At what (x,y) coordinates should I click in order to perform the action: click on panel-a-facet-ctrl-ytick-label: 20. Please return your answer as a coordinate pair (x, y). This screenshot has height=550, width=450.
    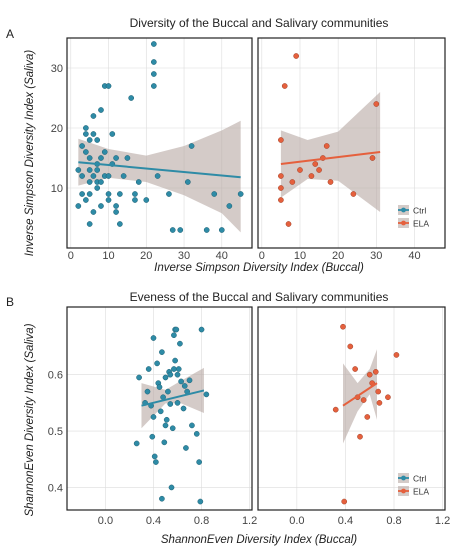
    Looking at the image, I should click on (57, 129).